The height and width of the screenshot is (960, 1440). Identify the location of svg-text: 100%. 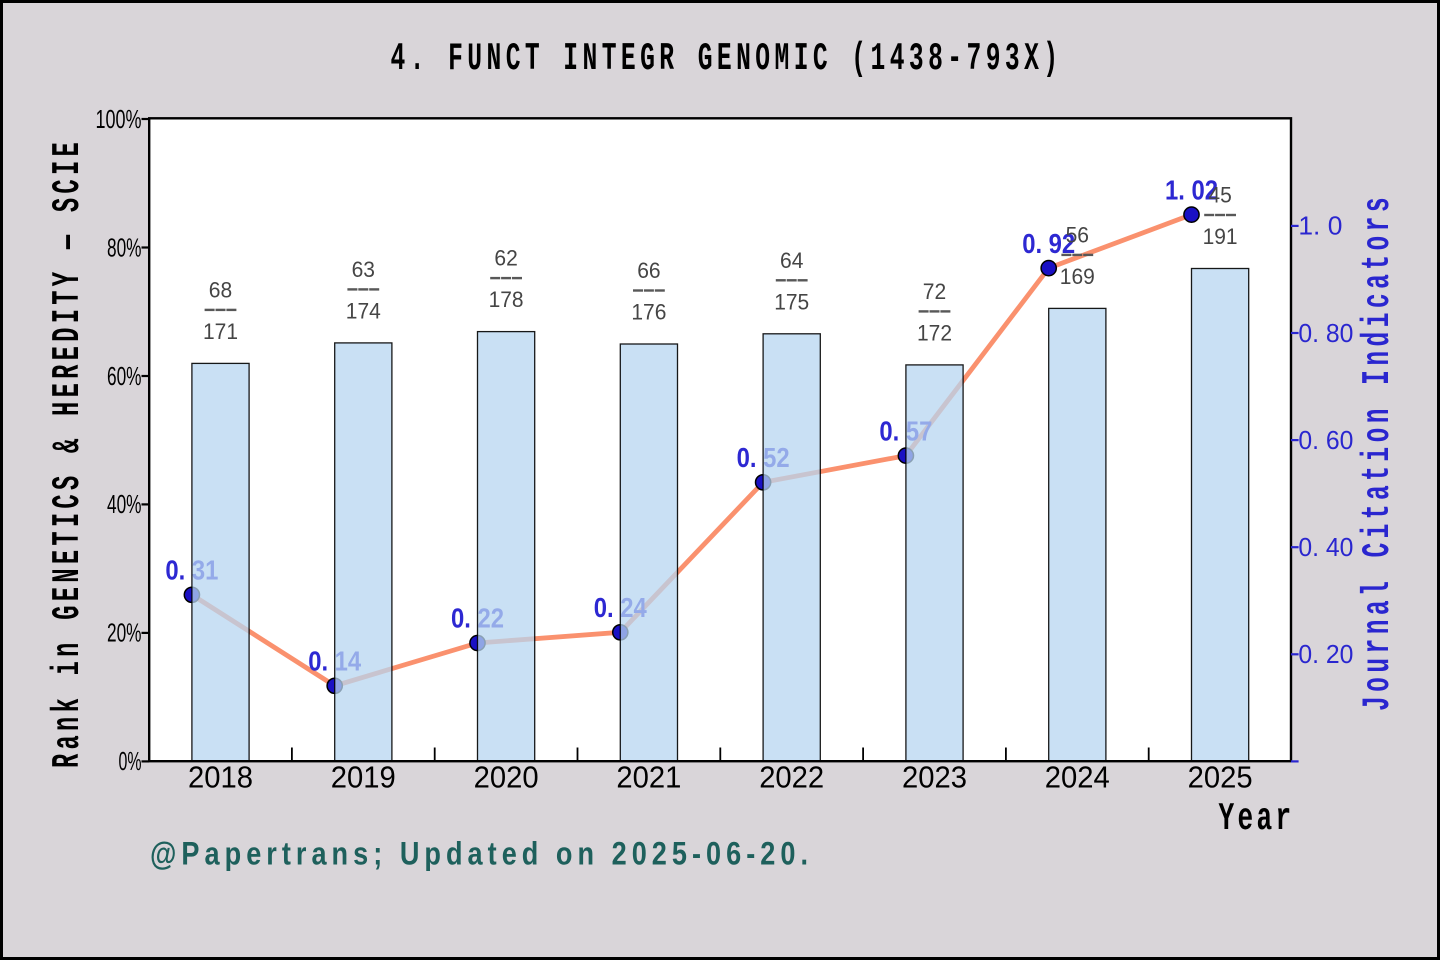
(119, 119).